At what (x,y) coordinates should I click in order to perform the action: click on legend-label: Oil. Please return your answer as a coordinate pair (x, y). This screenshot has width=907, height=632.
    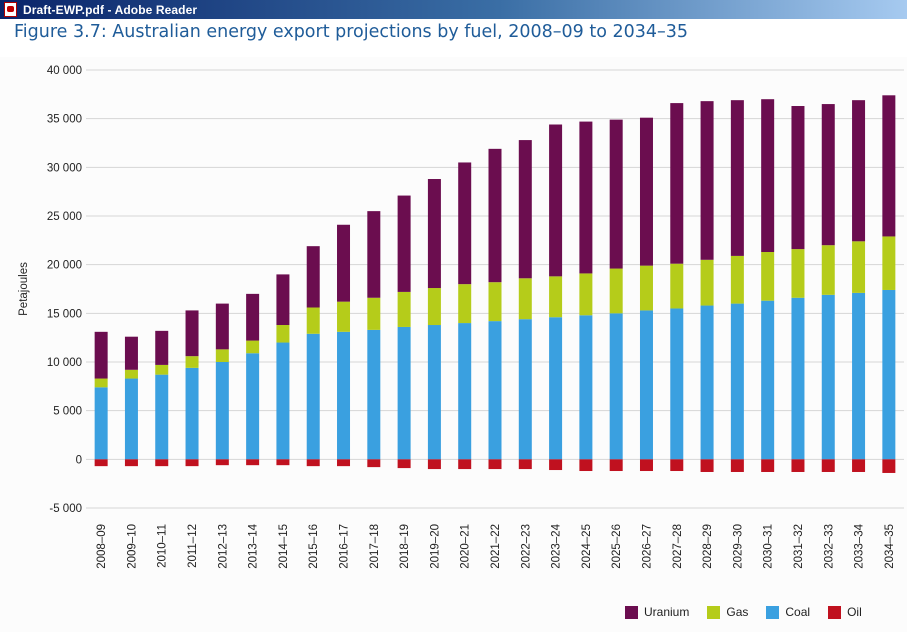
    Looking at the image, I should click on (854, 612).